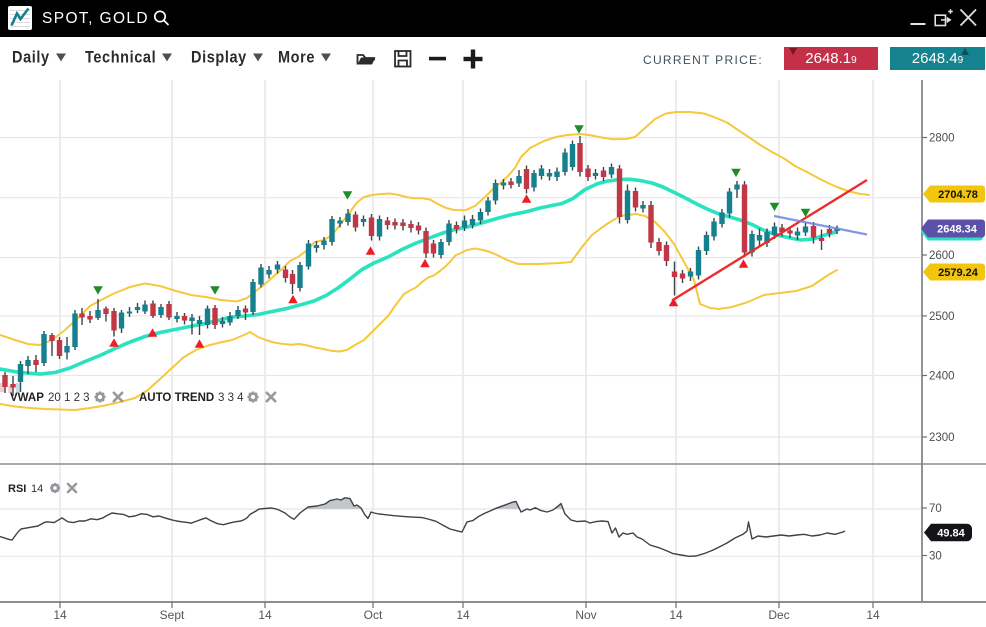 This screenshot has height=627, width=986. I want to click on svg-text: 2579.24, so click(958, 273).